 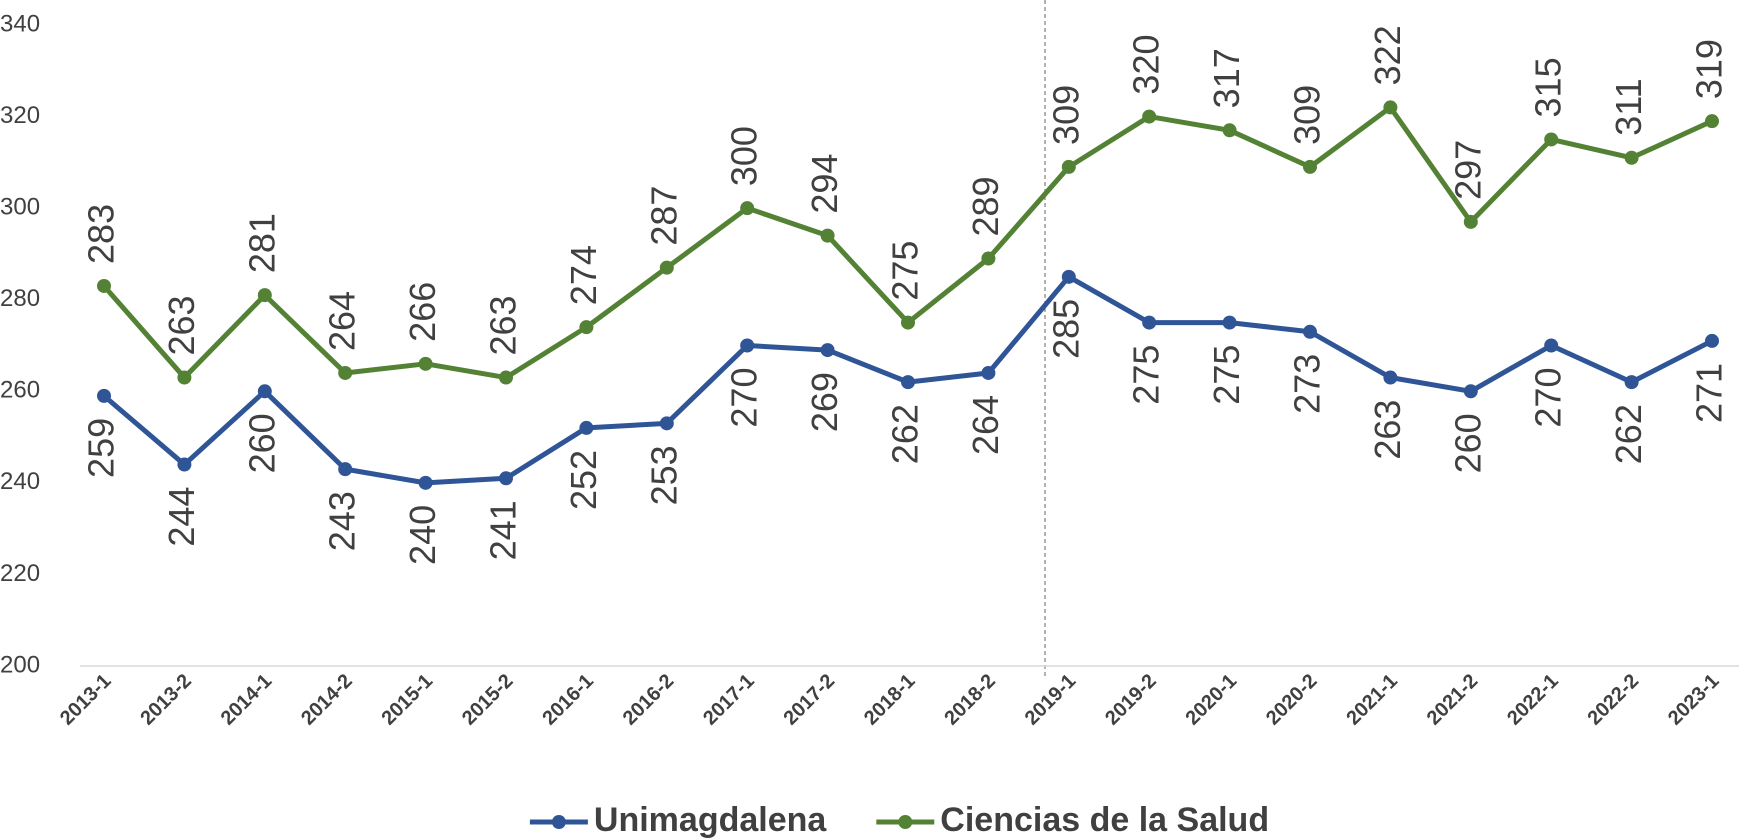 I want to click on y-tick-label: 280, so click(x=20, y=298).